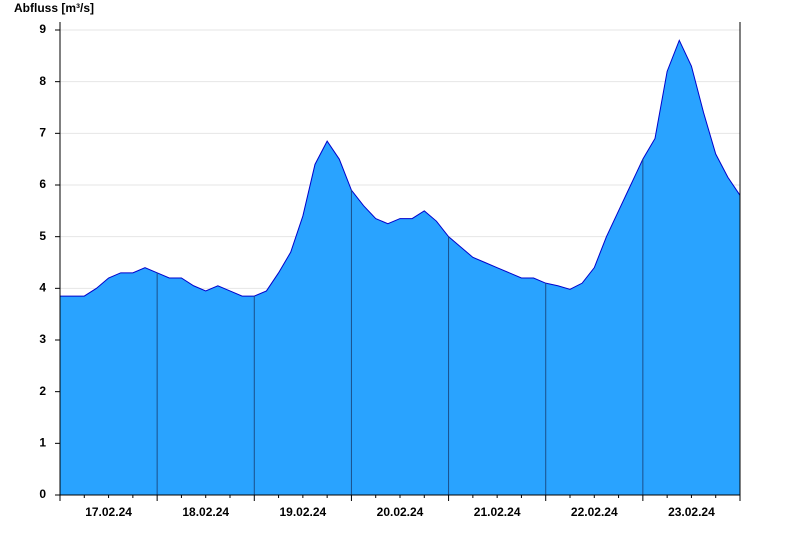  I want to click on y-tick-label: 8, so click(42, 81).